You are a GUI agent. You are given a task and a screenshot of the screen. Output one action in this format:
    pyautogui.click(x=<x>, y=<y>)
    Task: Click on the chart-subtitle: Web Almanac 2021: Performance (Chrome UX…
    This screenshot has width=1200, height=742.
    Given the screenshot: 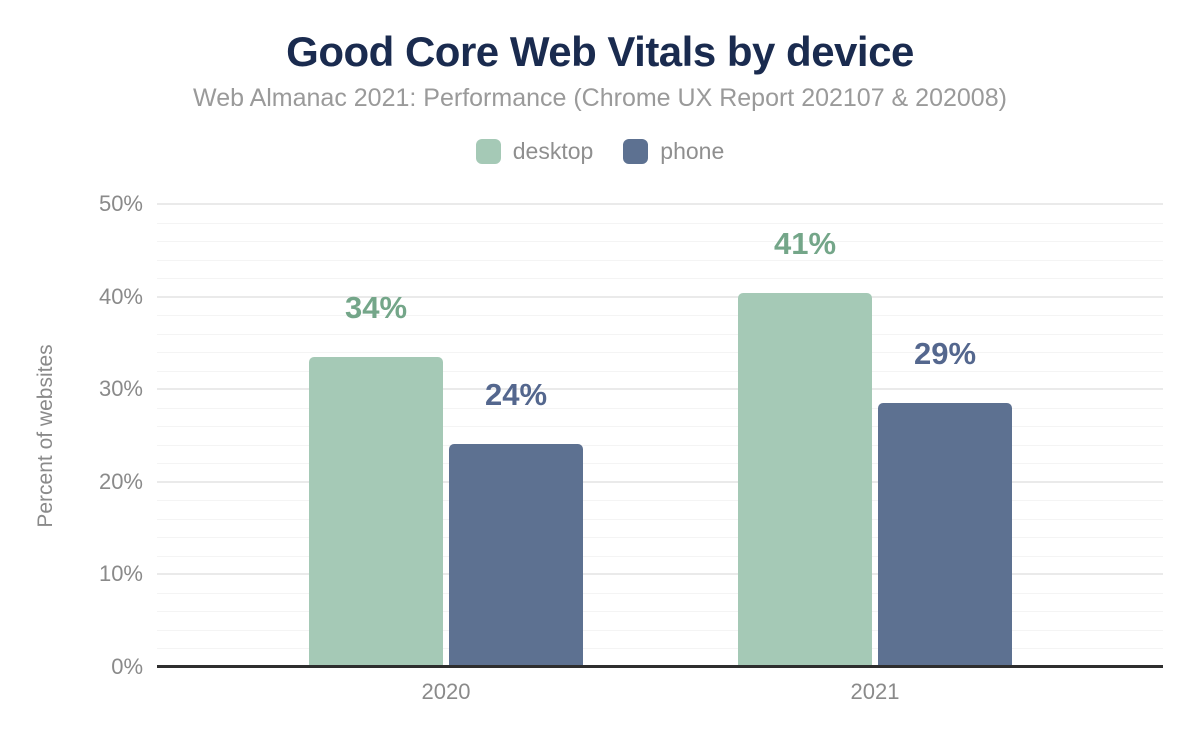 What is the action you would take?
    pyautogui.click(x=600, y=98)
    